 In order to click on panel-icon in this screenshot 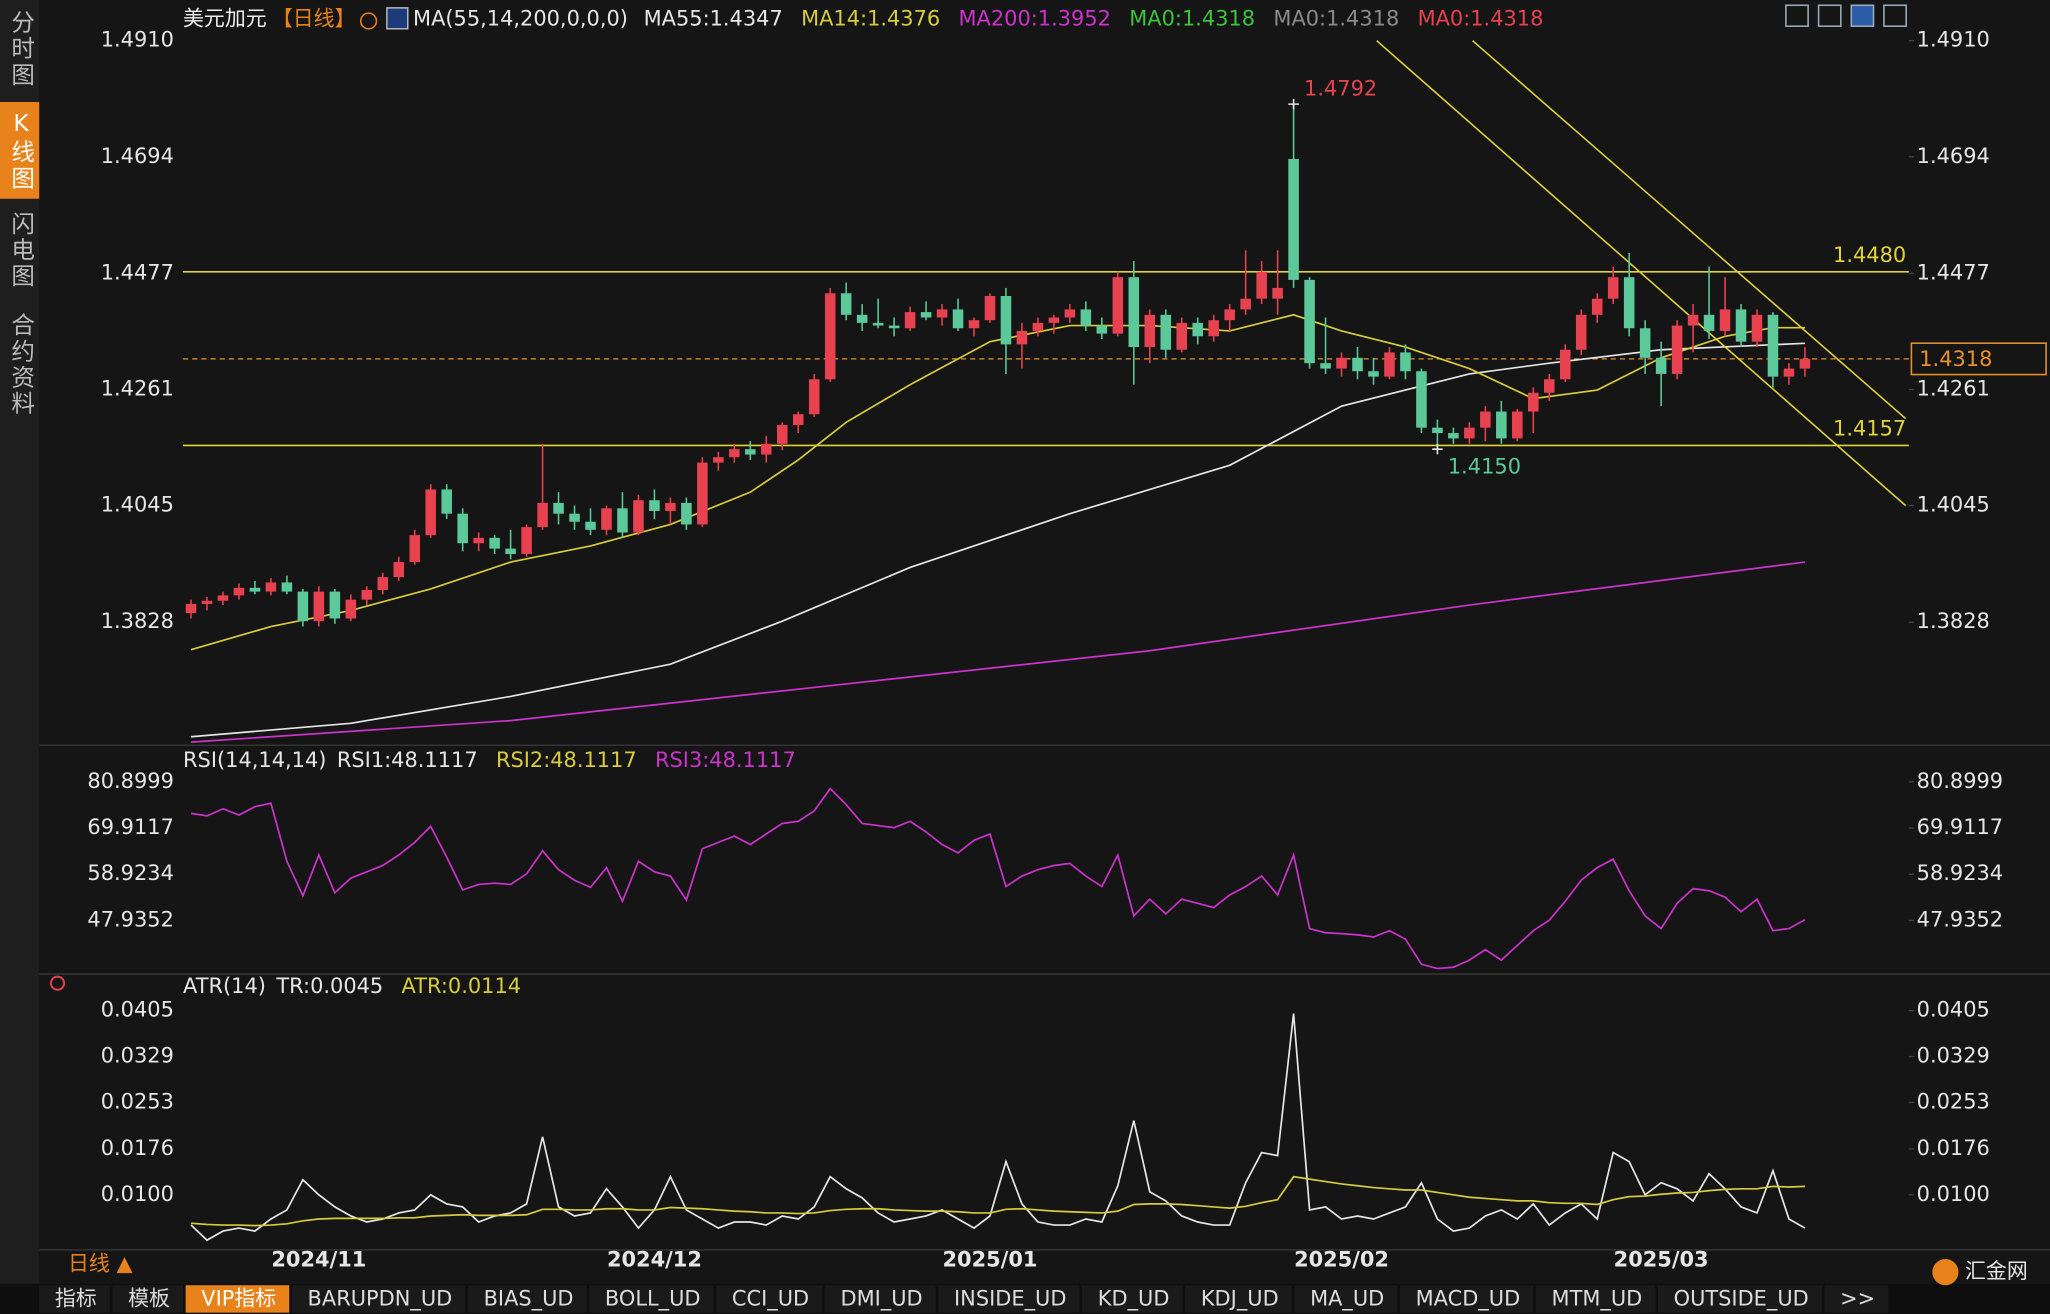, I will do `click(58, 983)`.